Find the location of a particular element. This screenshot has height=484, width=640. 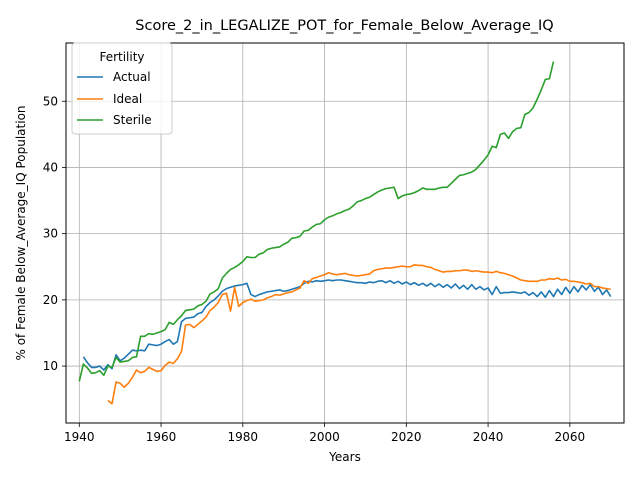

y-tick-label: 20 is located at coordinates (50, 300).